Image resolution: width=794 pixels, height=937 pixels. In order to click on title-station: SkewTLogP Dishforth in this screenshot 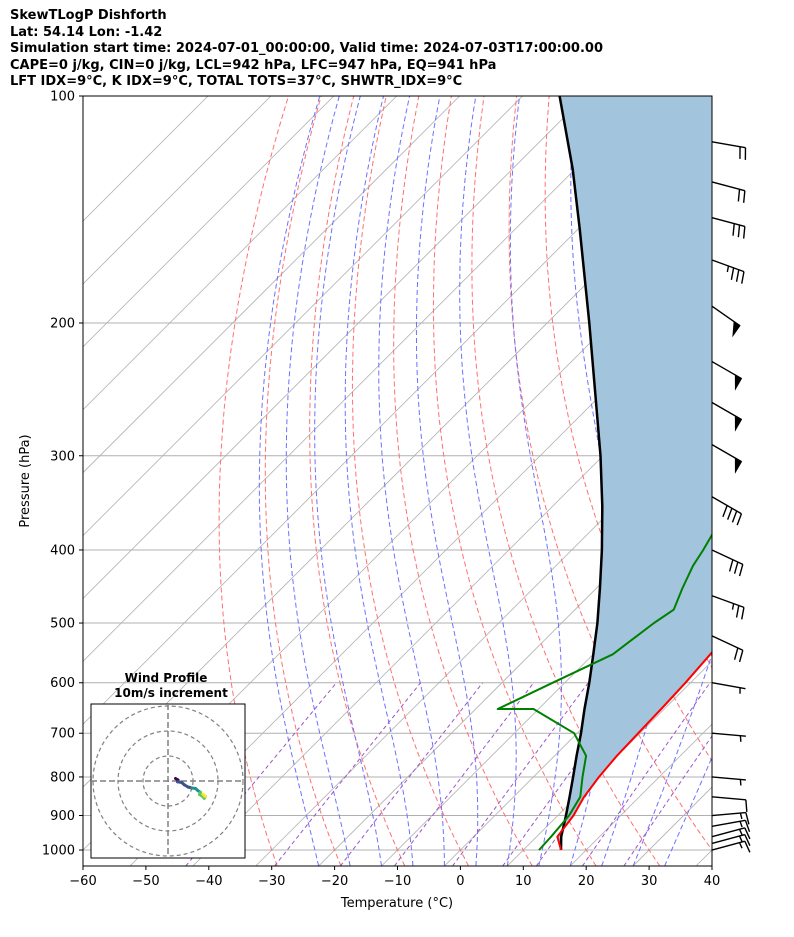, I will do `click(88, 15)`.